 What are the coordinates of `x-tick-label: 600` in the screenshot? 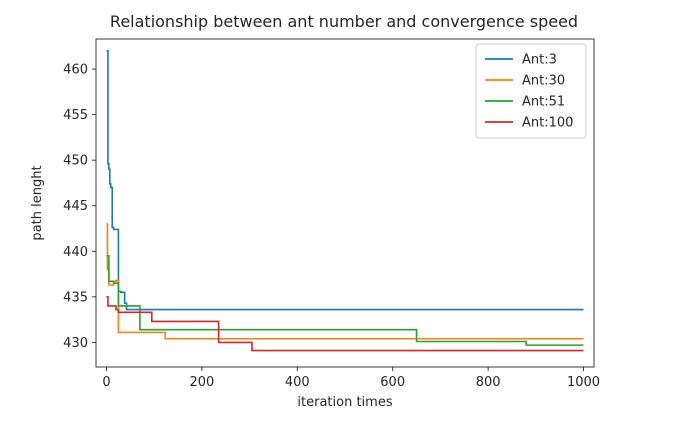 It's located at (392, 382).